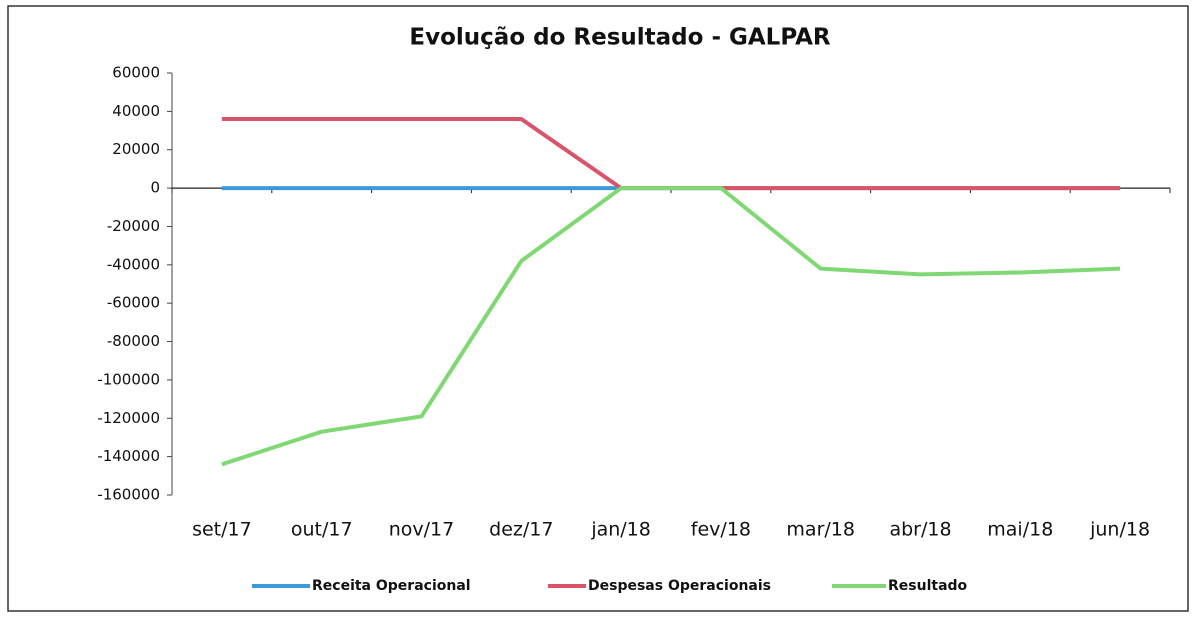 The height and width of the screenshot is (622, 1197). Describe the element at coordinates (133, 303) in the screenshot. I see `y-tick-label: -60000` at that location.